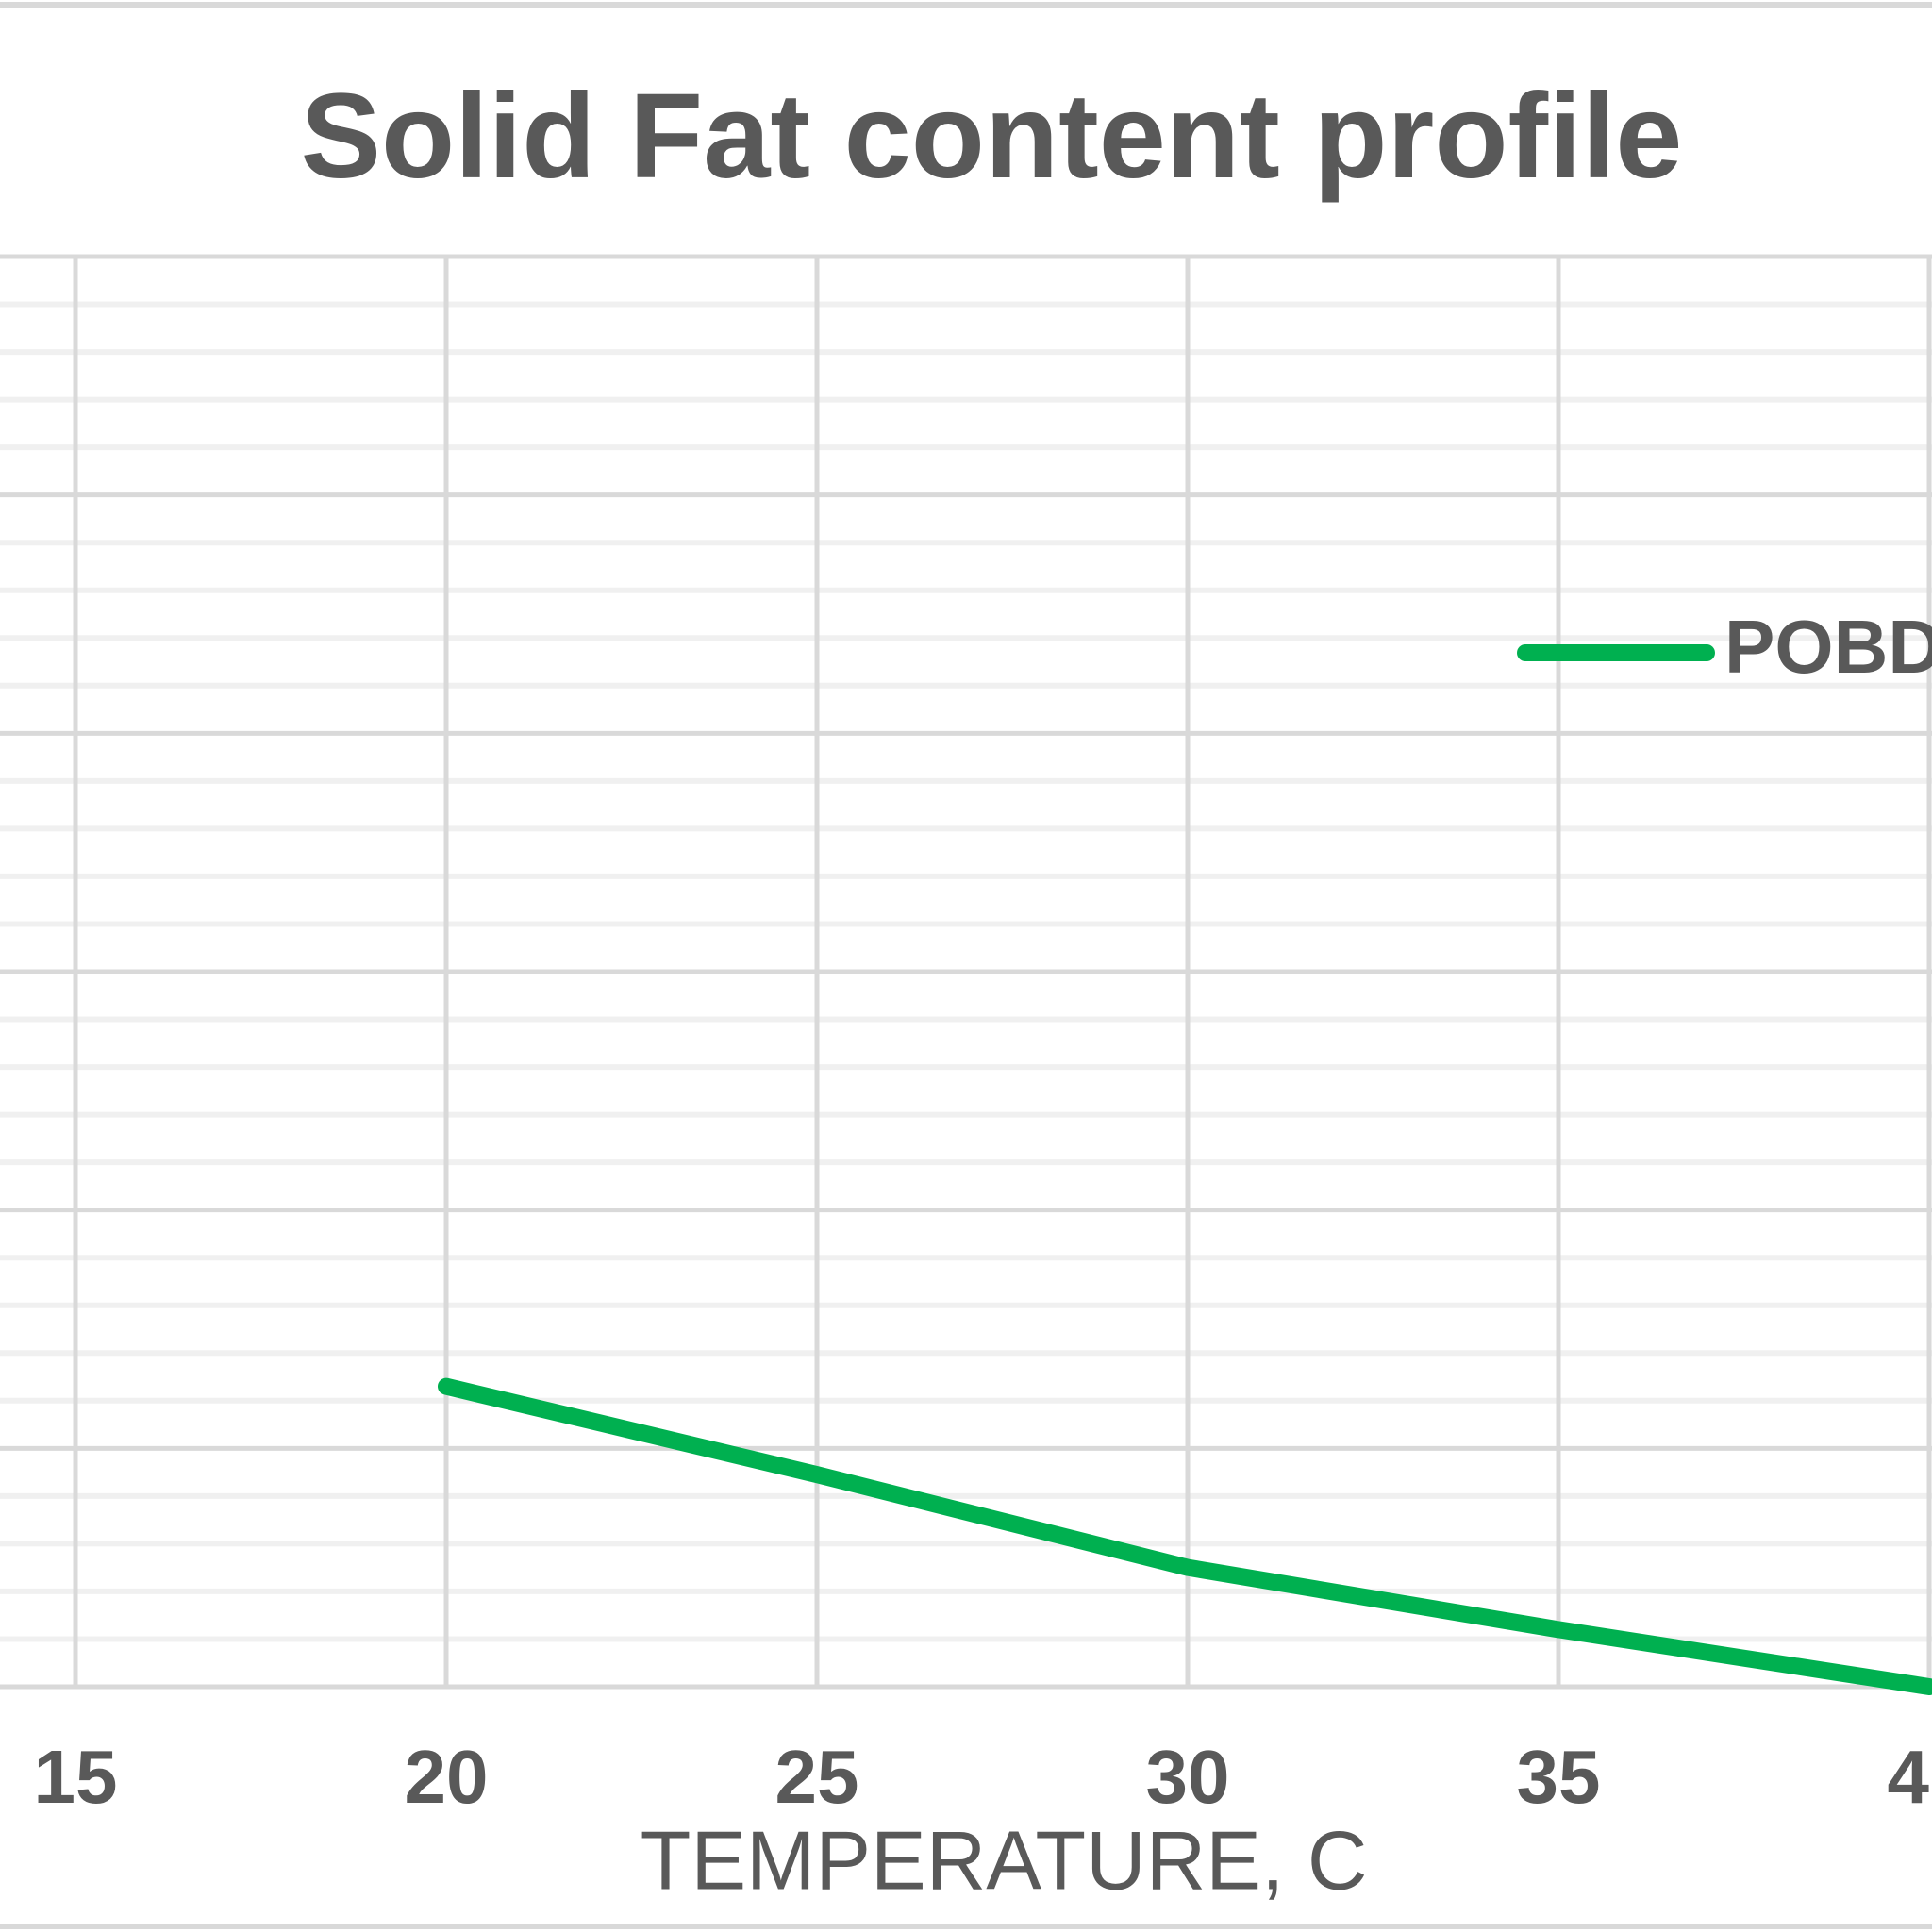  Describe the element at coordinates (992, 137) in the screenshot. I see `chart-title: Solid Fat content profile` at that location.